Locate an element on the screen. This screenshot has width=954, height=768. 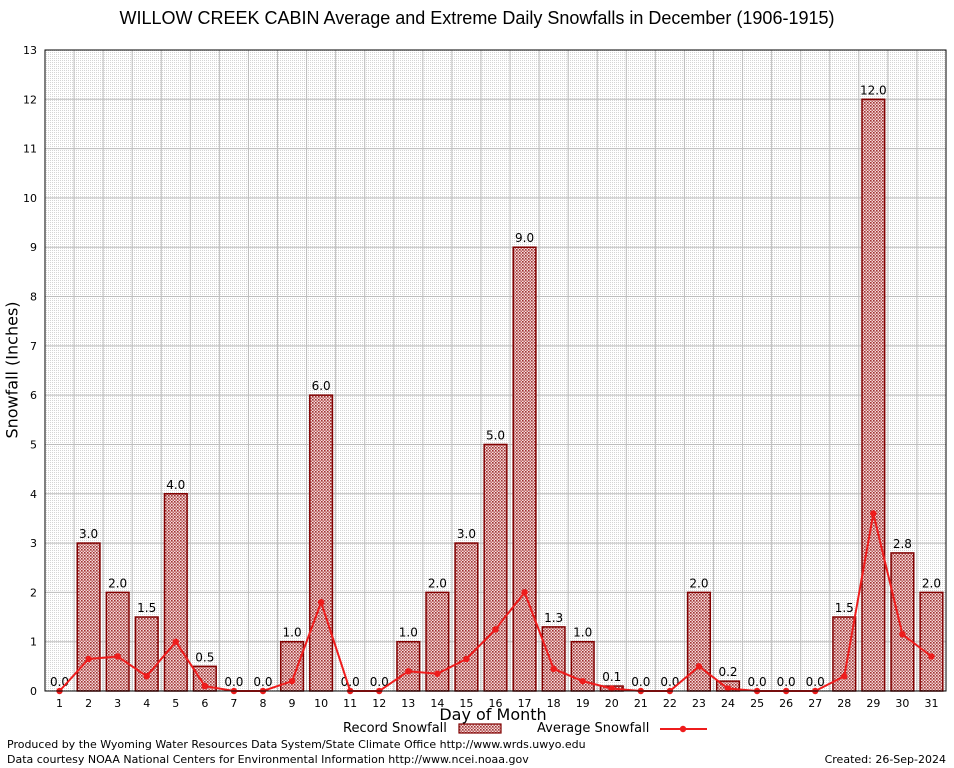
x-tick-label: 8 is located at coordinates (262, 703).